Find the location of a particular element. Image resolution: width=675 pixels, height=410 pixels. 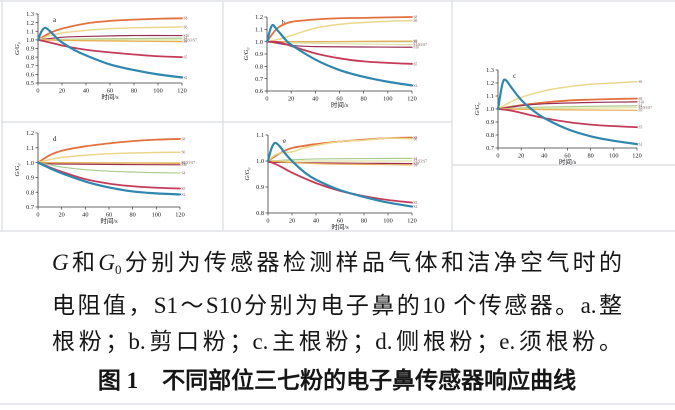

axes-a is located at coordinates (109, 49).